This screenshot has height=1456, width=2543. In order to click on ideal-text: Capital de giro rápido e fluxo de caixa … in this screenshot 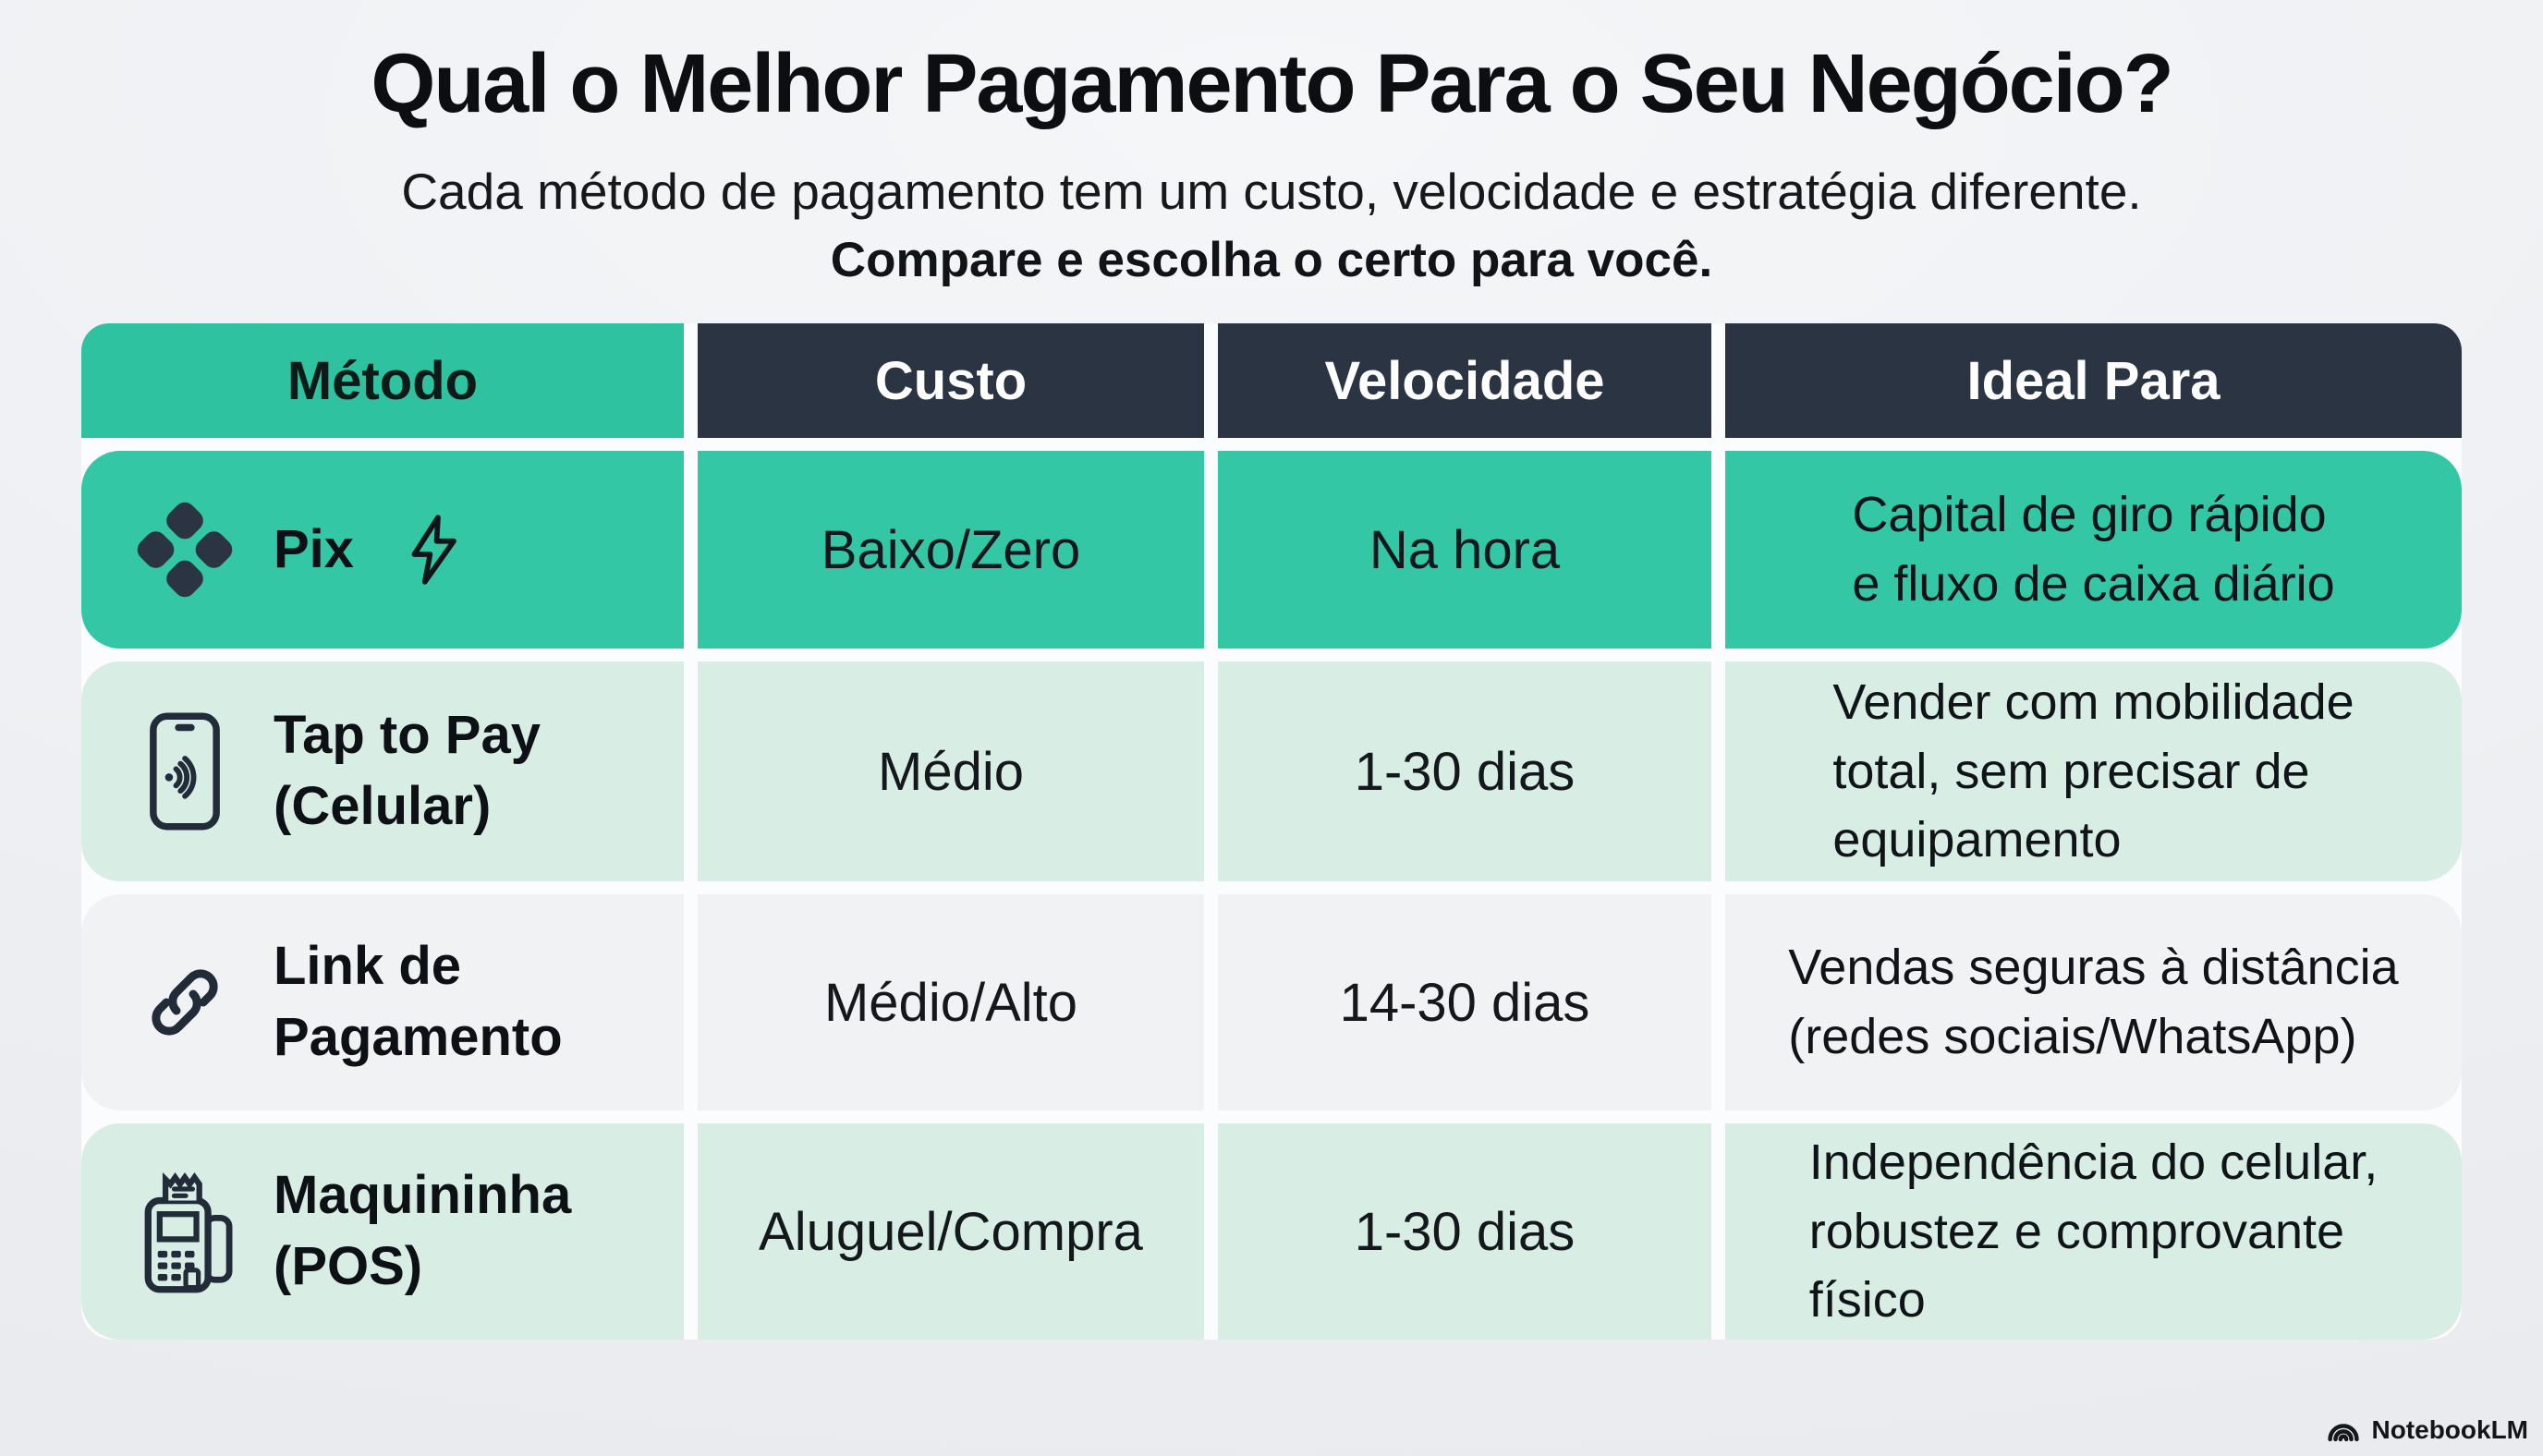, I will do `click(2093, 549)`.